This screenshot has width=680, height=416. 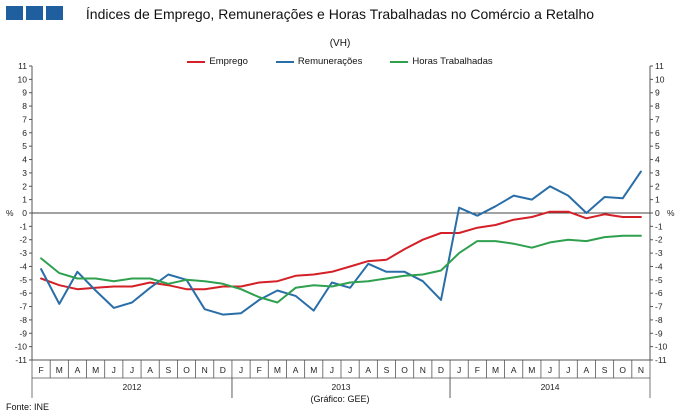 What do you see at coordinates (24, 106) in the screenshot?
I see `y-tick-label-left: 8` at bounding box center [24, 106].